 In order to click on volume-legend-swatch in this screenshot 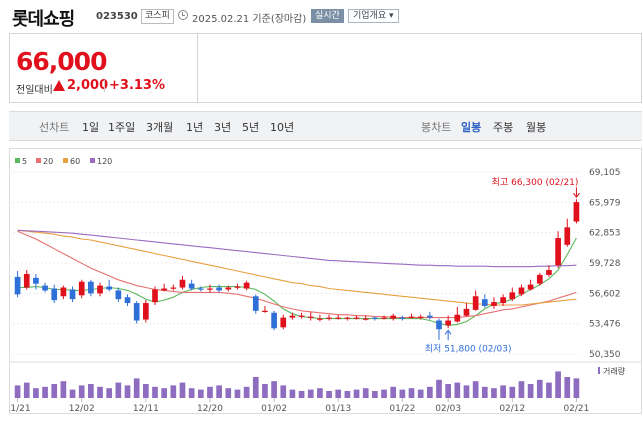, I will do `click(599, 370)`.